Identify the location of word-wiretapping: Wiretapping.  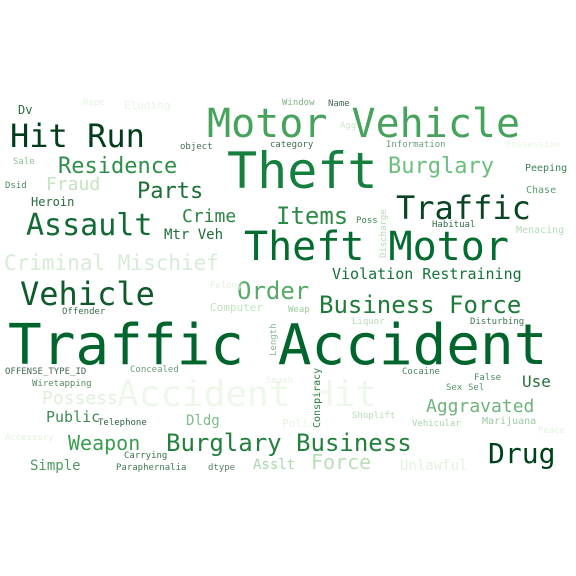
(62, 384).